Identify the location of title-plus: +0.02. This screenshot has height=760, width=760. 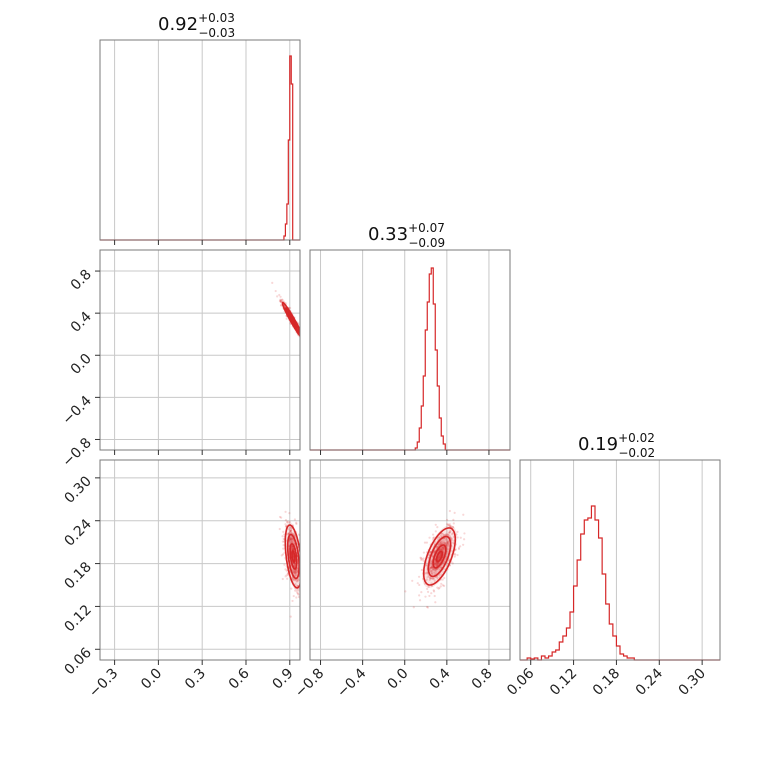
(636, 438).